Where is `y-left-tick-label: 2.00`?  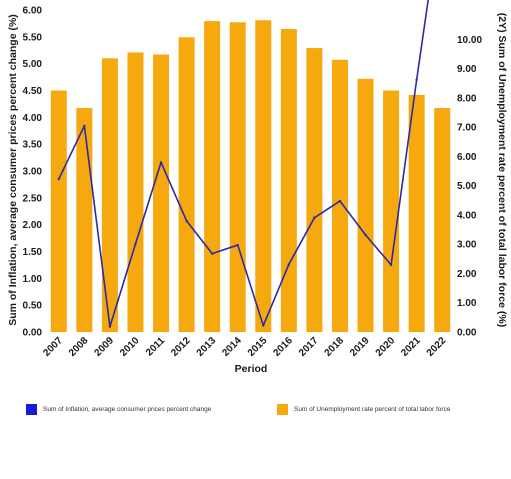
y-left-tick-label: 2.00 is located at coordinates (33, 225).